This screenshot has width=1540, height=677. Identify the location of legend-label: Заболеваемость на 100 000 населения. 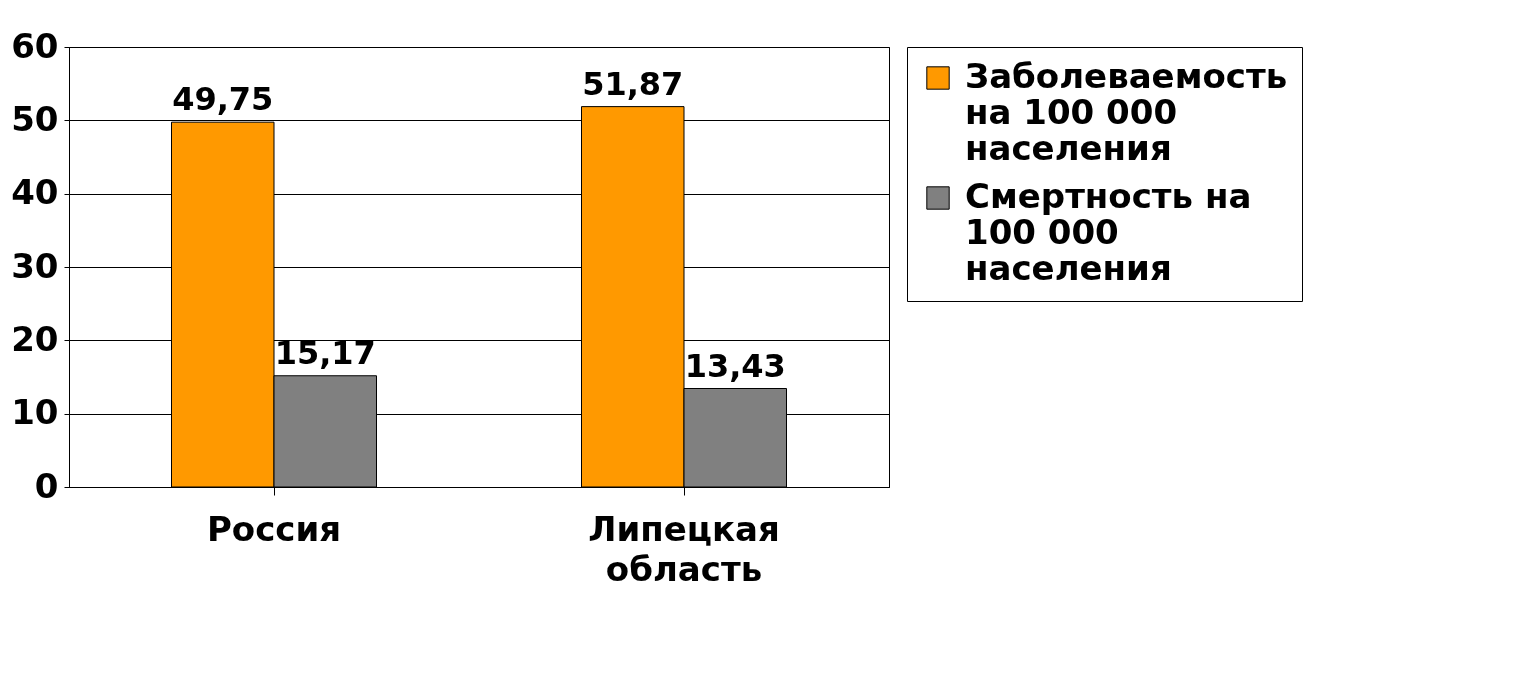
(1126, 112).